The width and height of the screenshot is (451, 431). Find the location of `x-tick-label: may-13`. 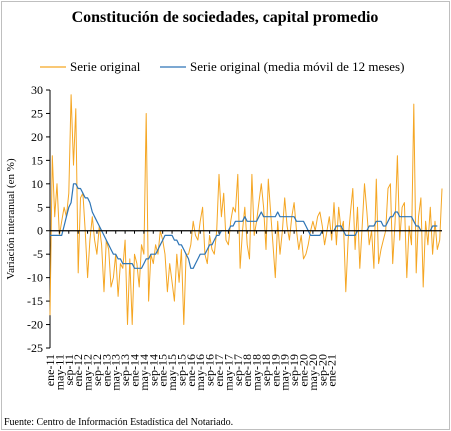

x-tick-label: may-13 is located at coordinates (116, 372).